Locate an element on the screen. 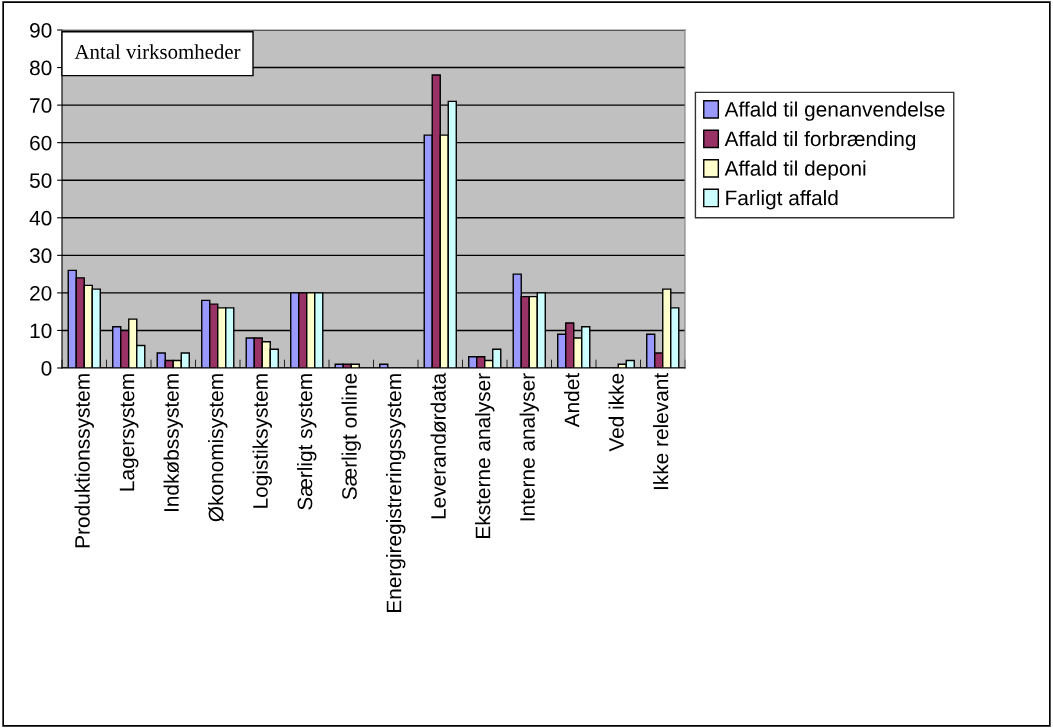 Image resolution: width=1053 pixels, height=728 pixels. x-tick-label: Økonomisystem is located at coordinates (218, 448).